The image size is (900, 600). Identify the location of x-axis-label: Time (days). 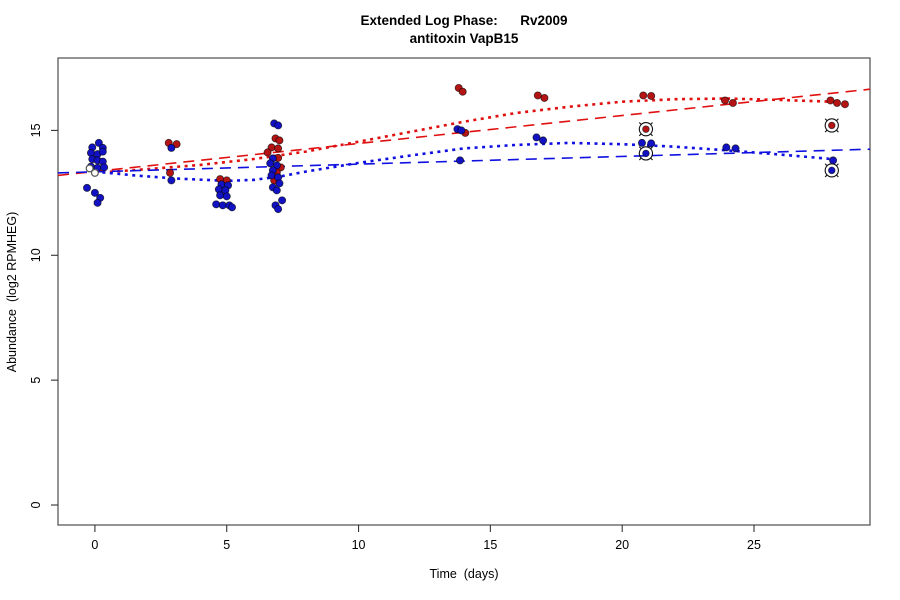
(464, 574).